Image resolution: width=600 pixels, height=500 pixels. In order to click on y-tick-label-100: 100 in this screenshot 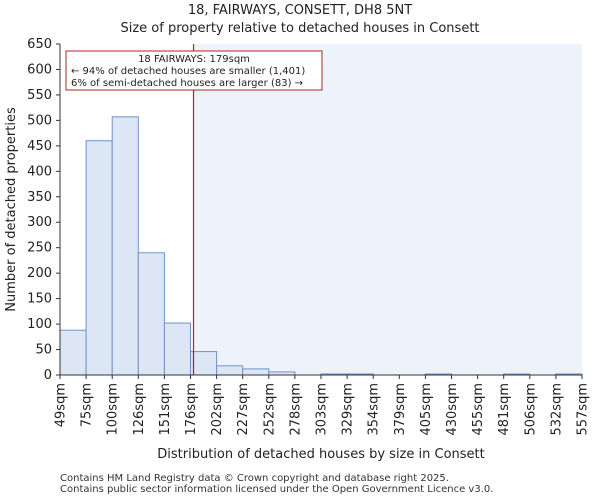, I will do `click(39, 324)`.